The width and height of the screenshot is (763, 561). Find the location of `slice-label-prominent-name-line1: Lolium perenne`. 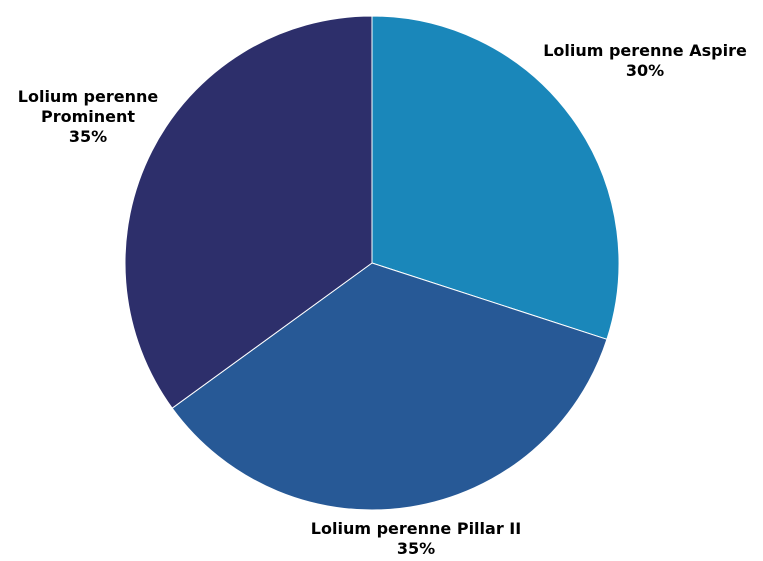

slice-label-prominent-name-line1: Lolium perenne is located at coordinates (88, 96).